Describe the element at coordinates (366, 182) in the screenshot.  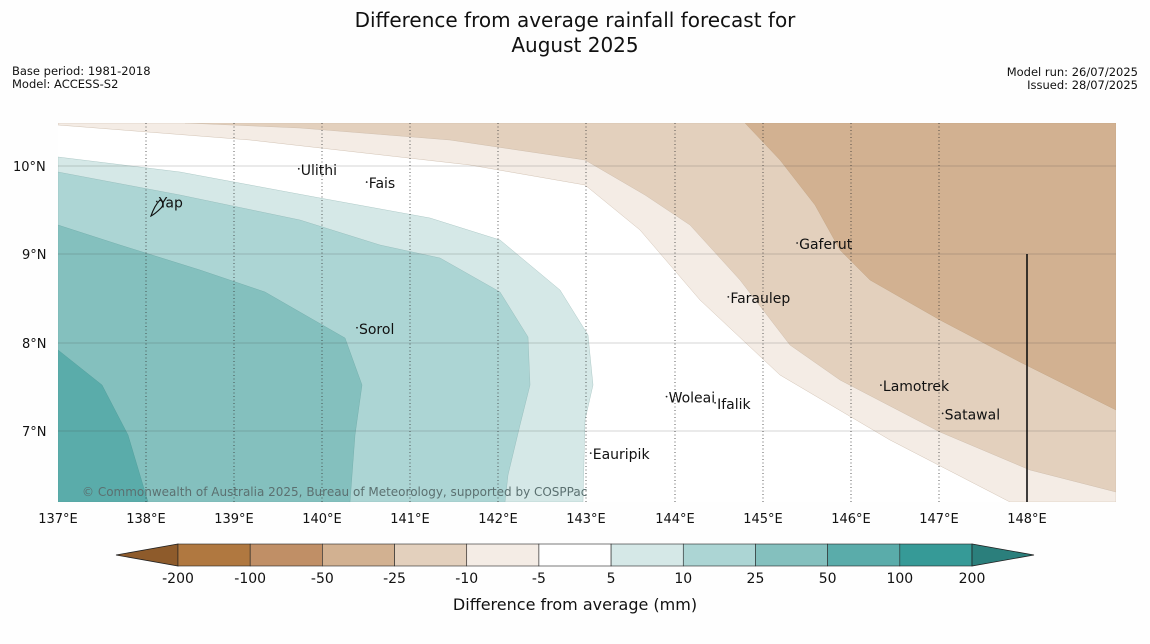
I see `place-marker-fais` at that location.